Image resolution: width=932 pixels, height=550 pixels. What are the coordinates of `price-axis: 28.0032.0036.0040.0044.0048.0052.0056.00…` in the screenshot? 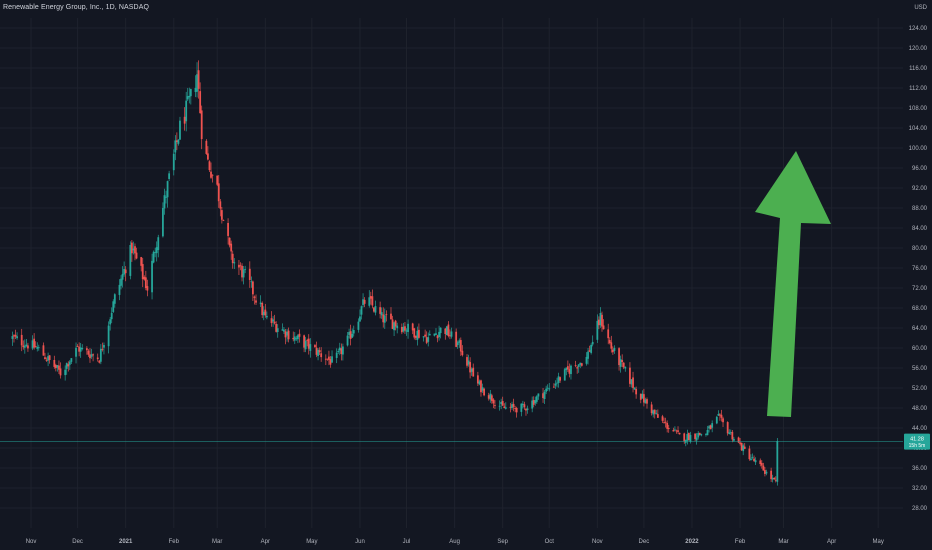 It's located at (918, 269).